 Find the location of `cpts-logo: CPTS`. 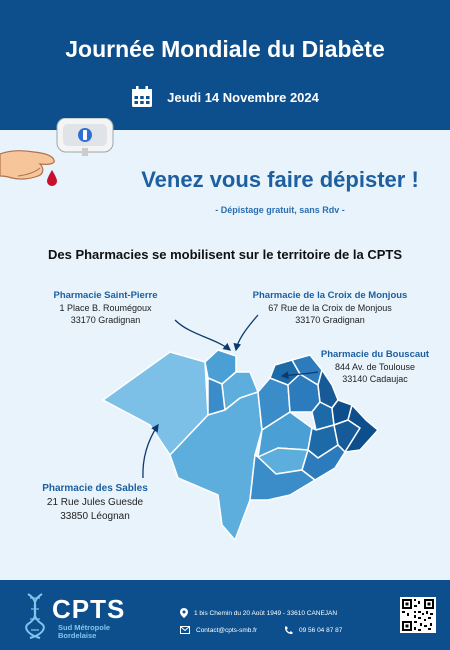

cpts-logo: CPTS is located at coordinates (89, 609).